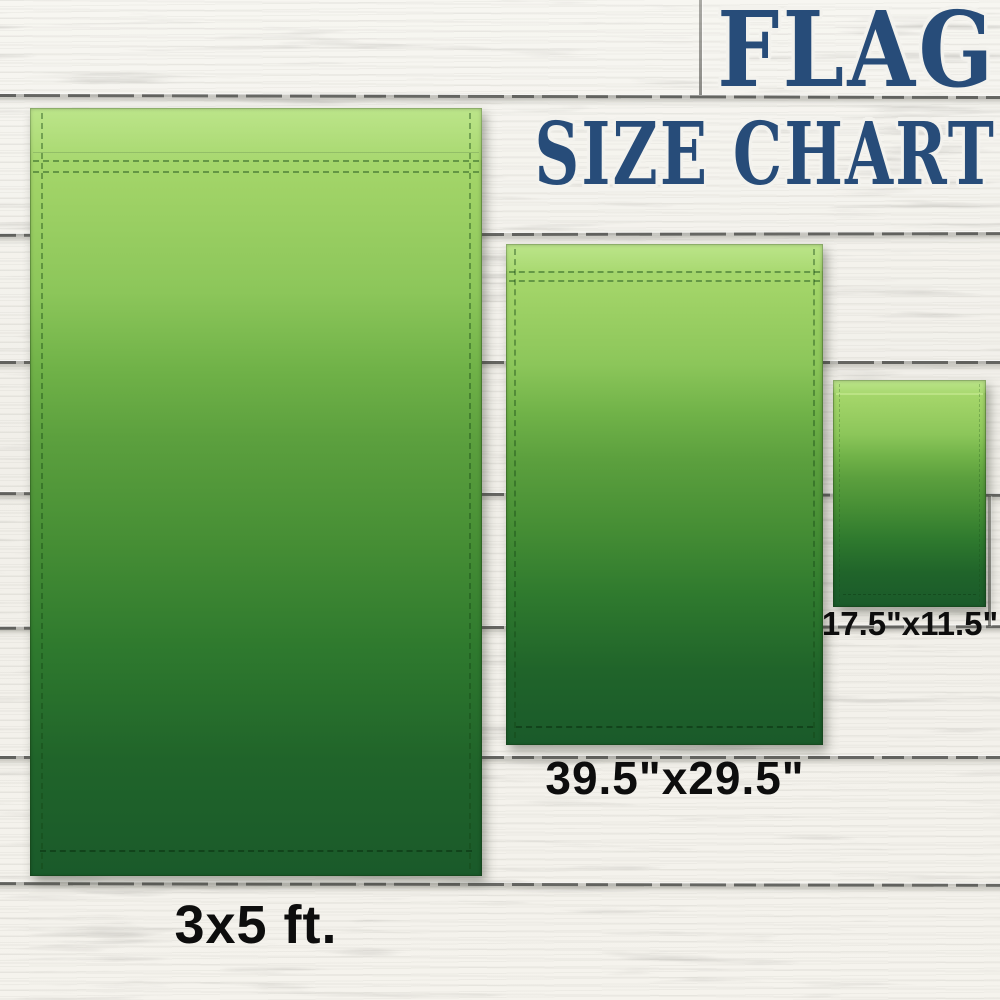 This screenshot has width=1000, height=1000. I want to click on plank-groove-line, so click(500, 884).